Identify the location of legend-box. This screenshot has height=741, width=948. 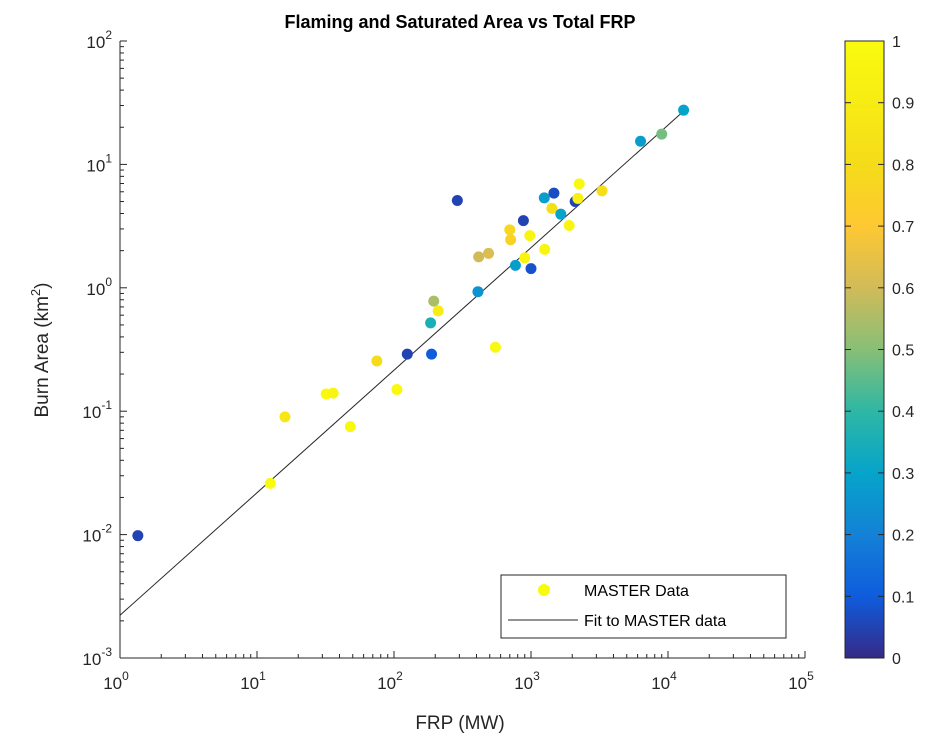
(643, 606).